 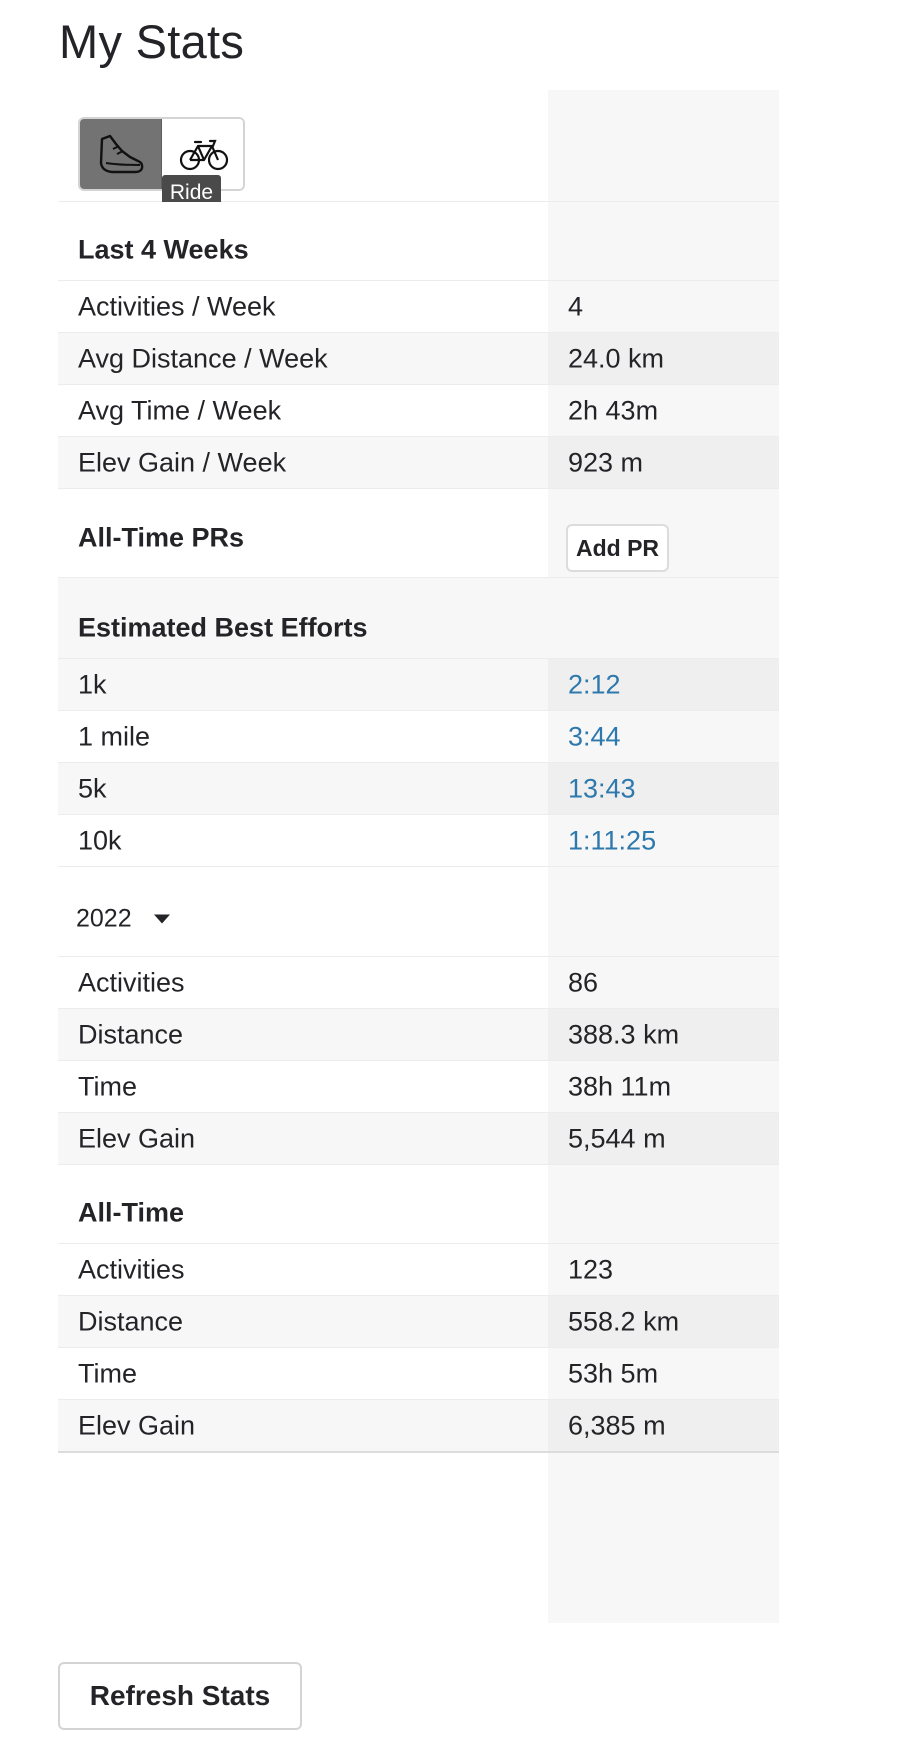 I want to click on section-title: All-Time PRs, so click(x=161, y=537).